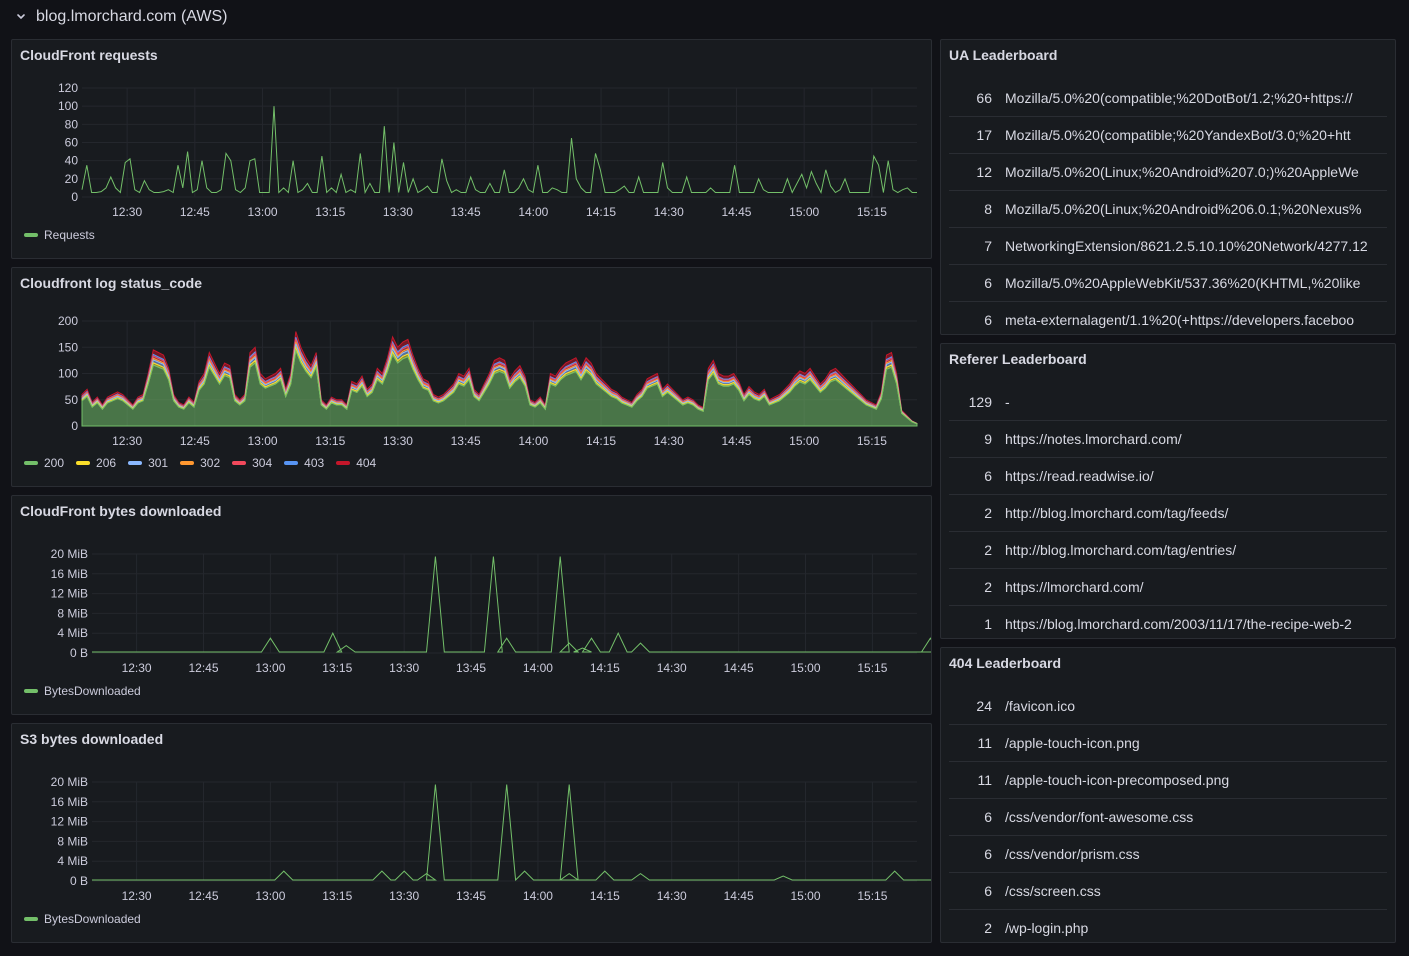 The height and width of the screenshot is (956, 1409). Describe the element at coordinates (1168, 402) in the screenshot. I see `table-row: 129-` at that location.